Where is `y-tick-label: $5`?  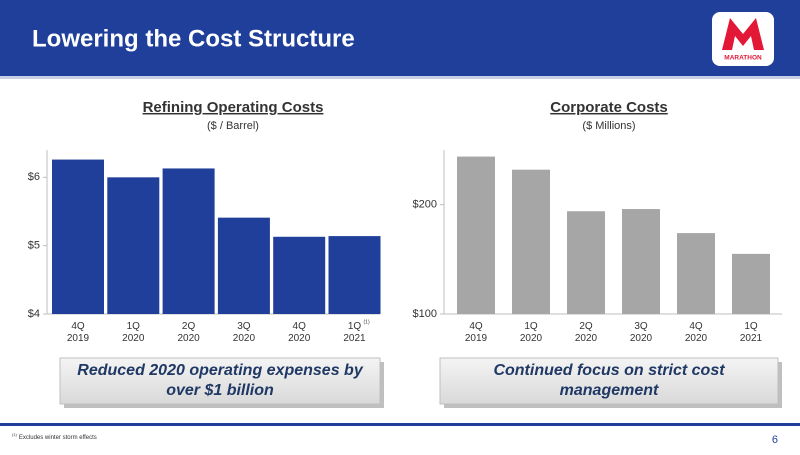
y-tick-label: $5 is located at coordinates (34, 246).